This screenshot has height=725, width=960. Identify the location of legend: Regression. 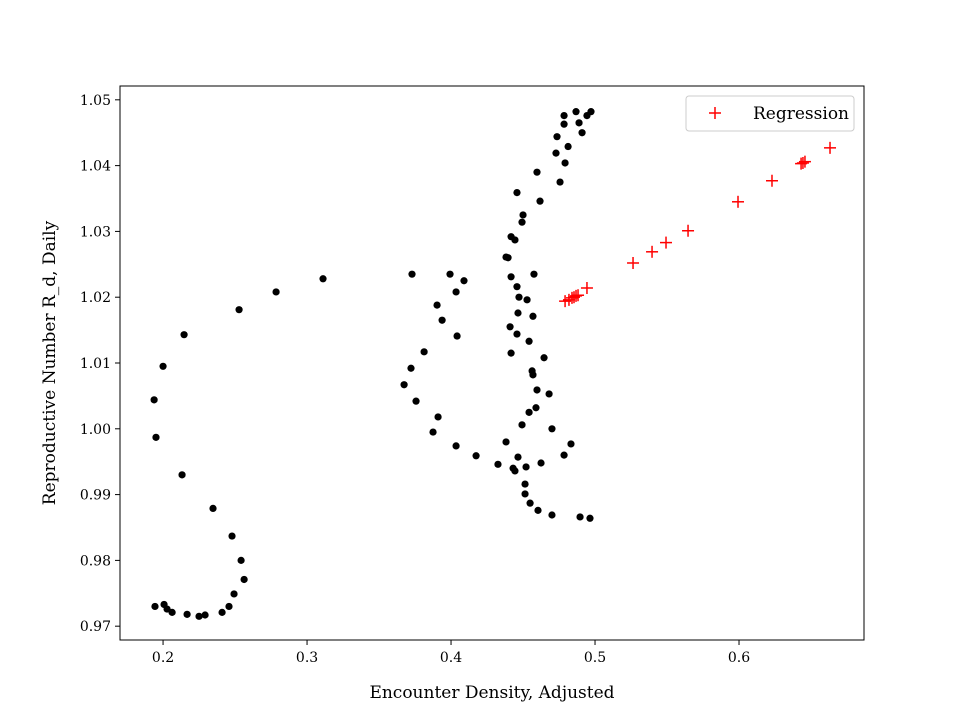
(770, 113).